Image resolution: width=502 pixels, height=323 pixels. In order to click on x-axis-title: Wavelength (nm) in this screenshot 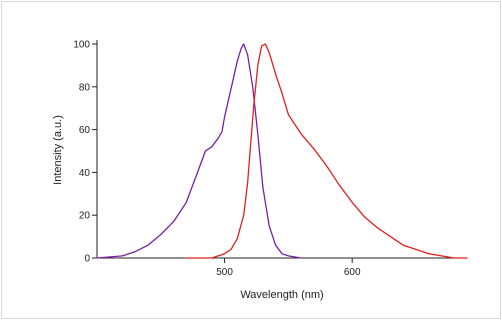, I will do `click(281, 295)`.